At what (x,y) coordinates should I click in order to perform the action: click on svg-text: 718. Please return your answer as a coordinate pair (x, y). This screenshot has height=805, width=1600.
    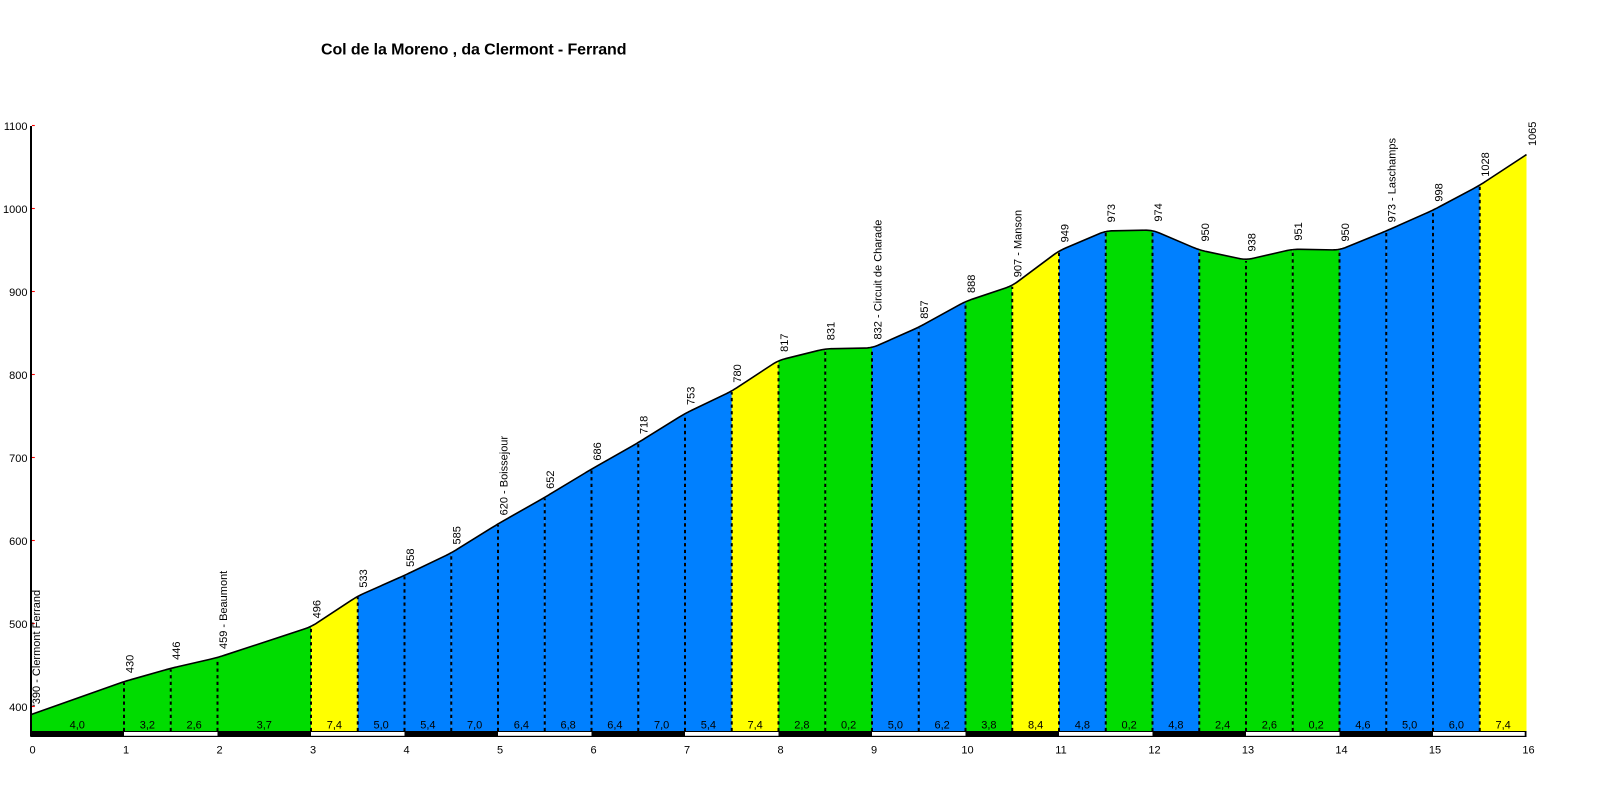
    Looking at the image, I should click on (645, 425).